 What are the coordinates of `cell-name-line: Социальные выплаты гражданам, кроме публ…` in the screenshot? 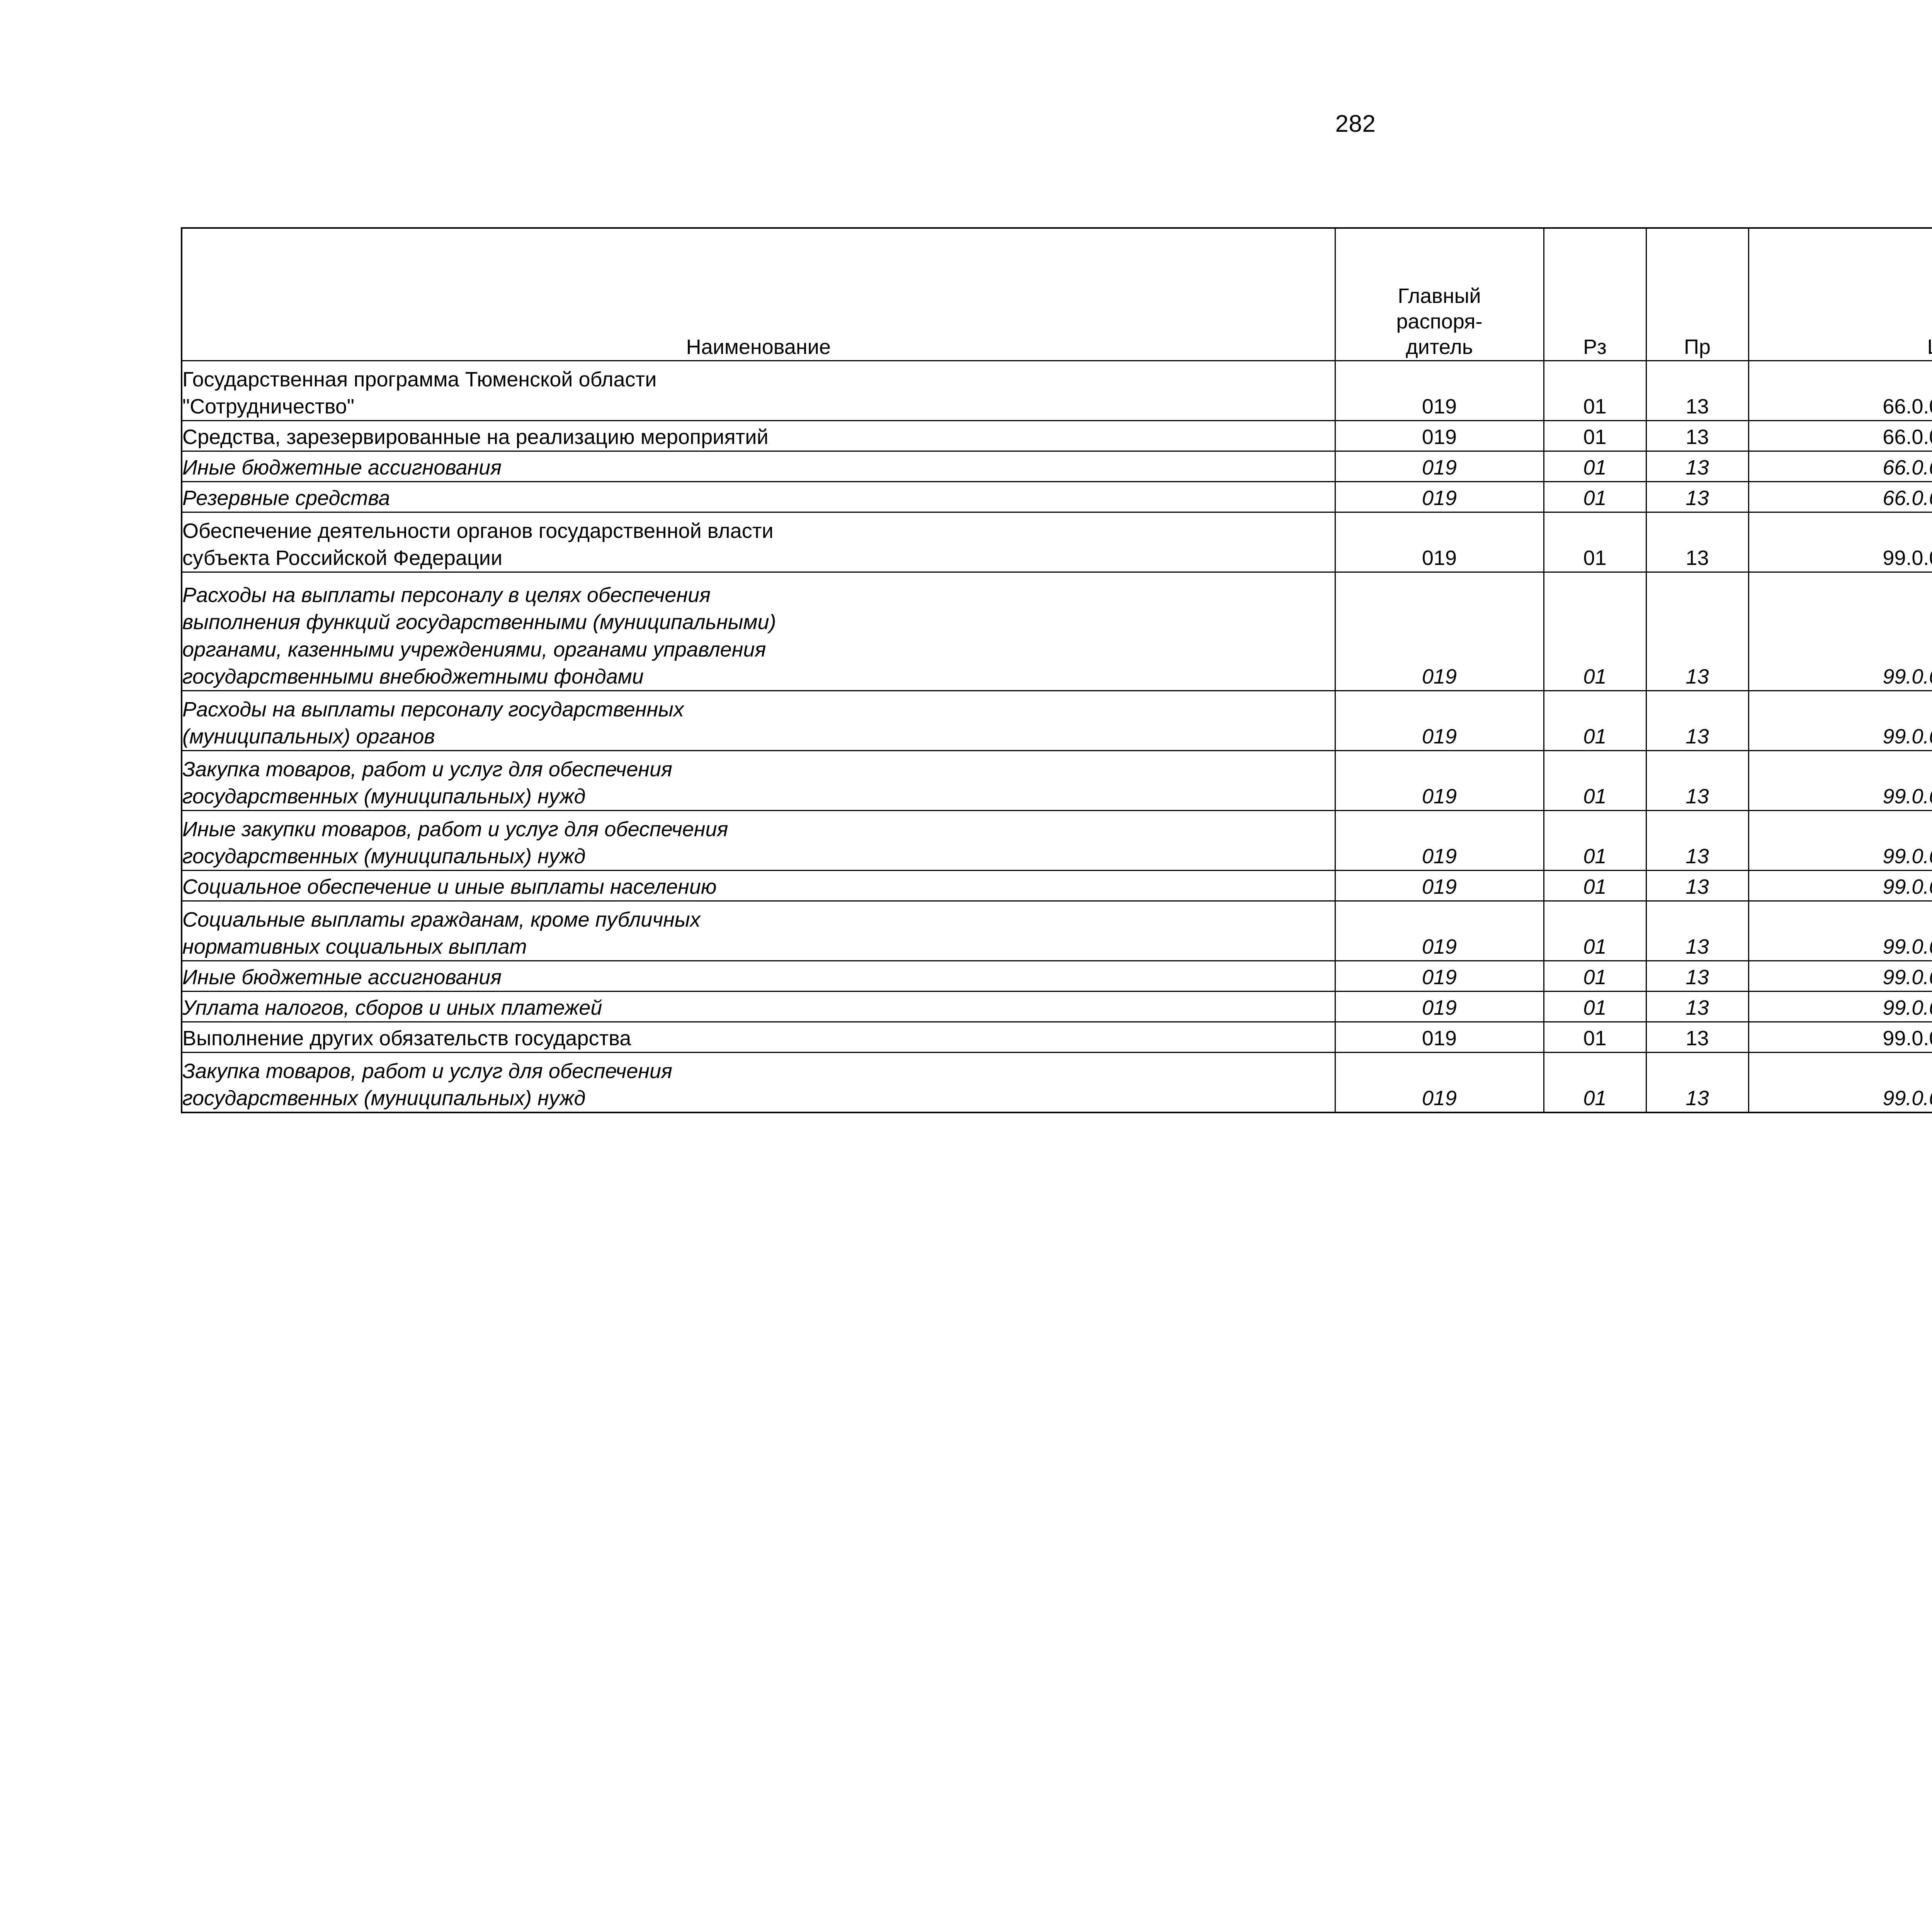 It's located at (442, 919).